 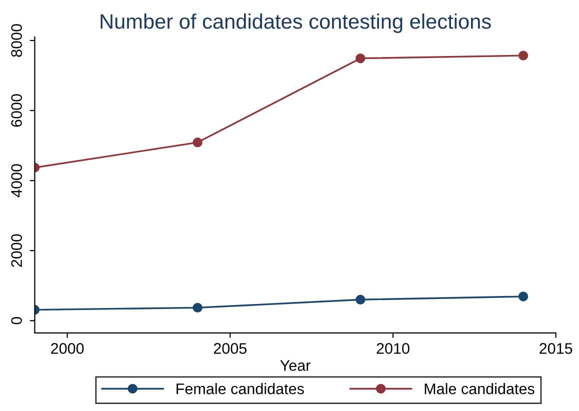 What do you see at coordinates (295, 23) in the screenshot?
I see `chart-title: Number of candidates contesting elections` at bounding box center [295, 23].